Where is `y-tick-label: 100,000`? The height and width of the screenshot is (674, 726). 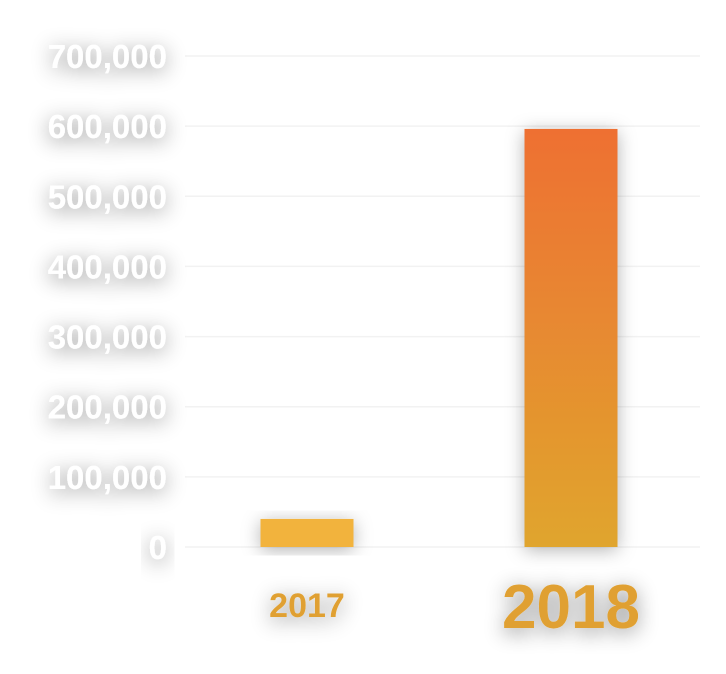
y-tick-label: 100,000 is located at coordinates (107, 477).